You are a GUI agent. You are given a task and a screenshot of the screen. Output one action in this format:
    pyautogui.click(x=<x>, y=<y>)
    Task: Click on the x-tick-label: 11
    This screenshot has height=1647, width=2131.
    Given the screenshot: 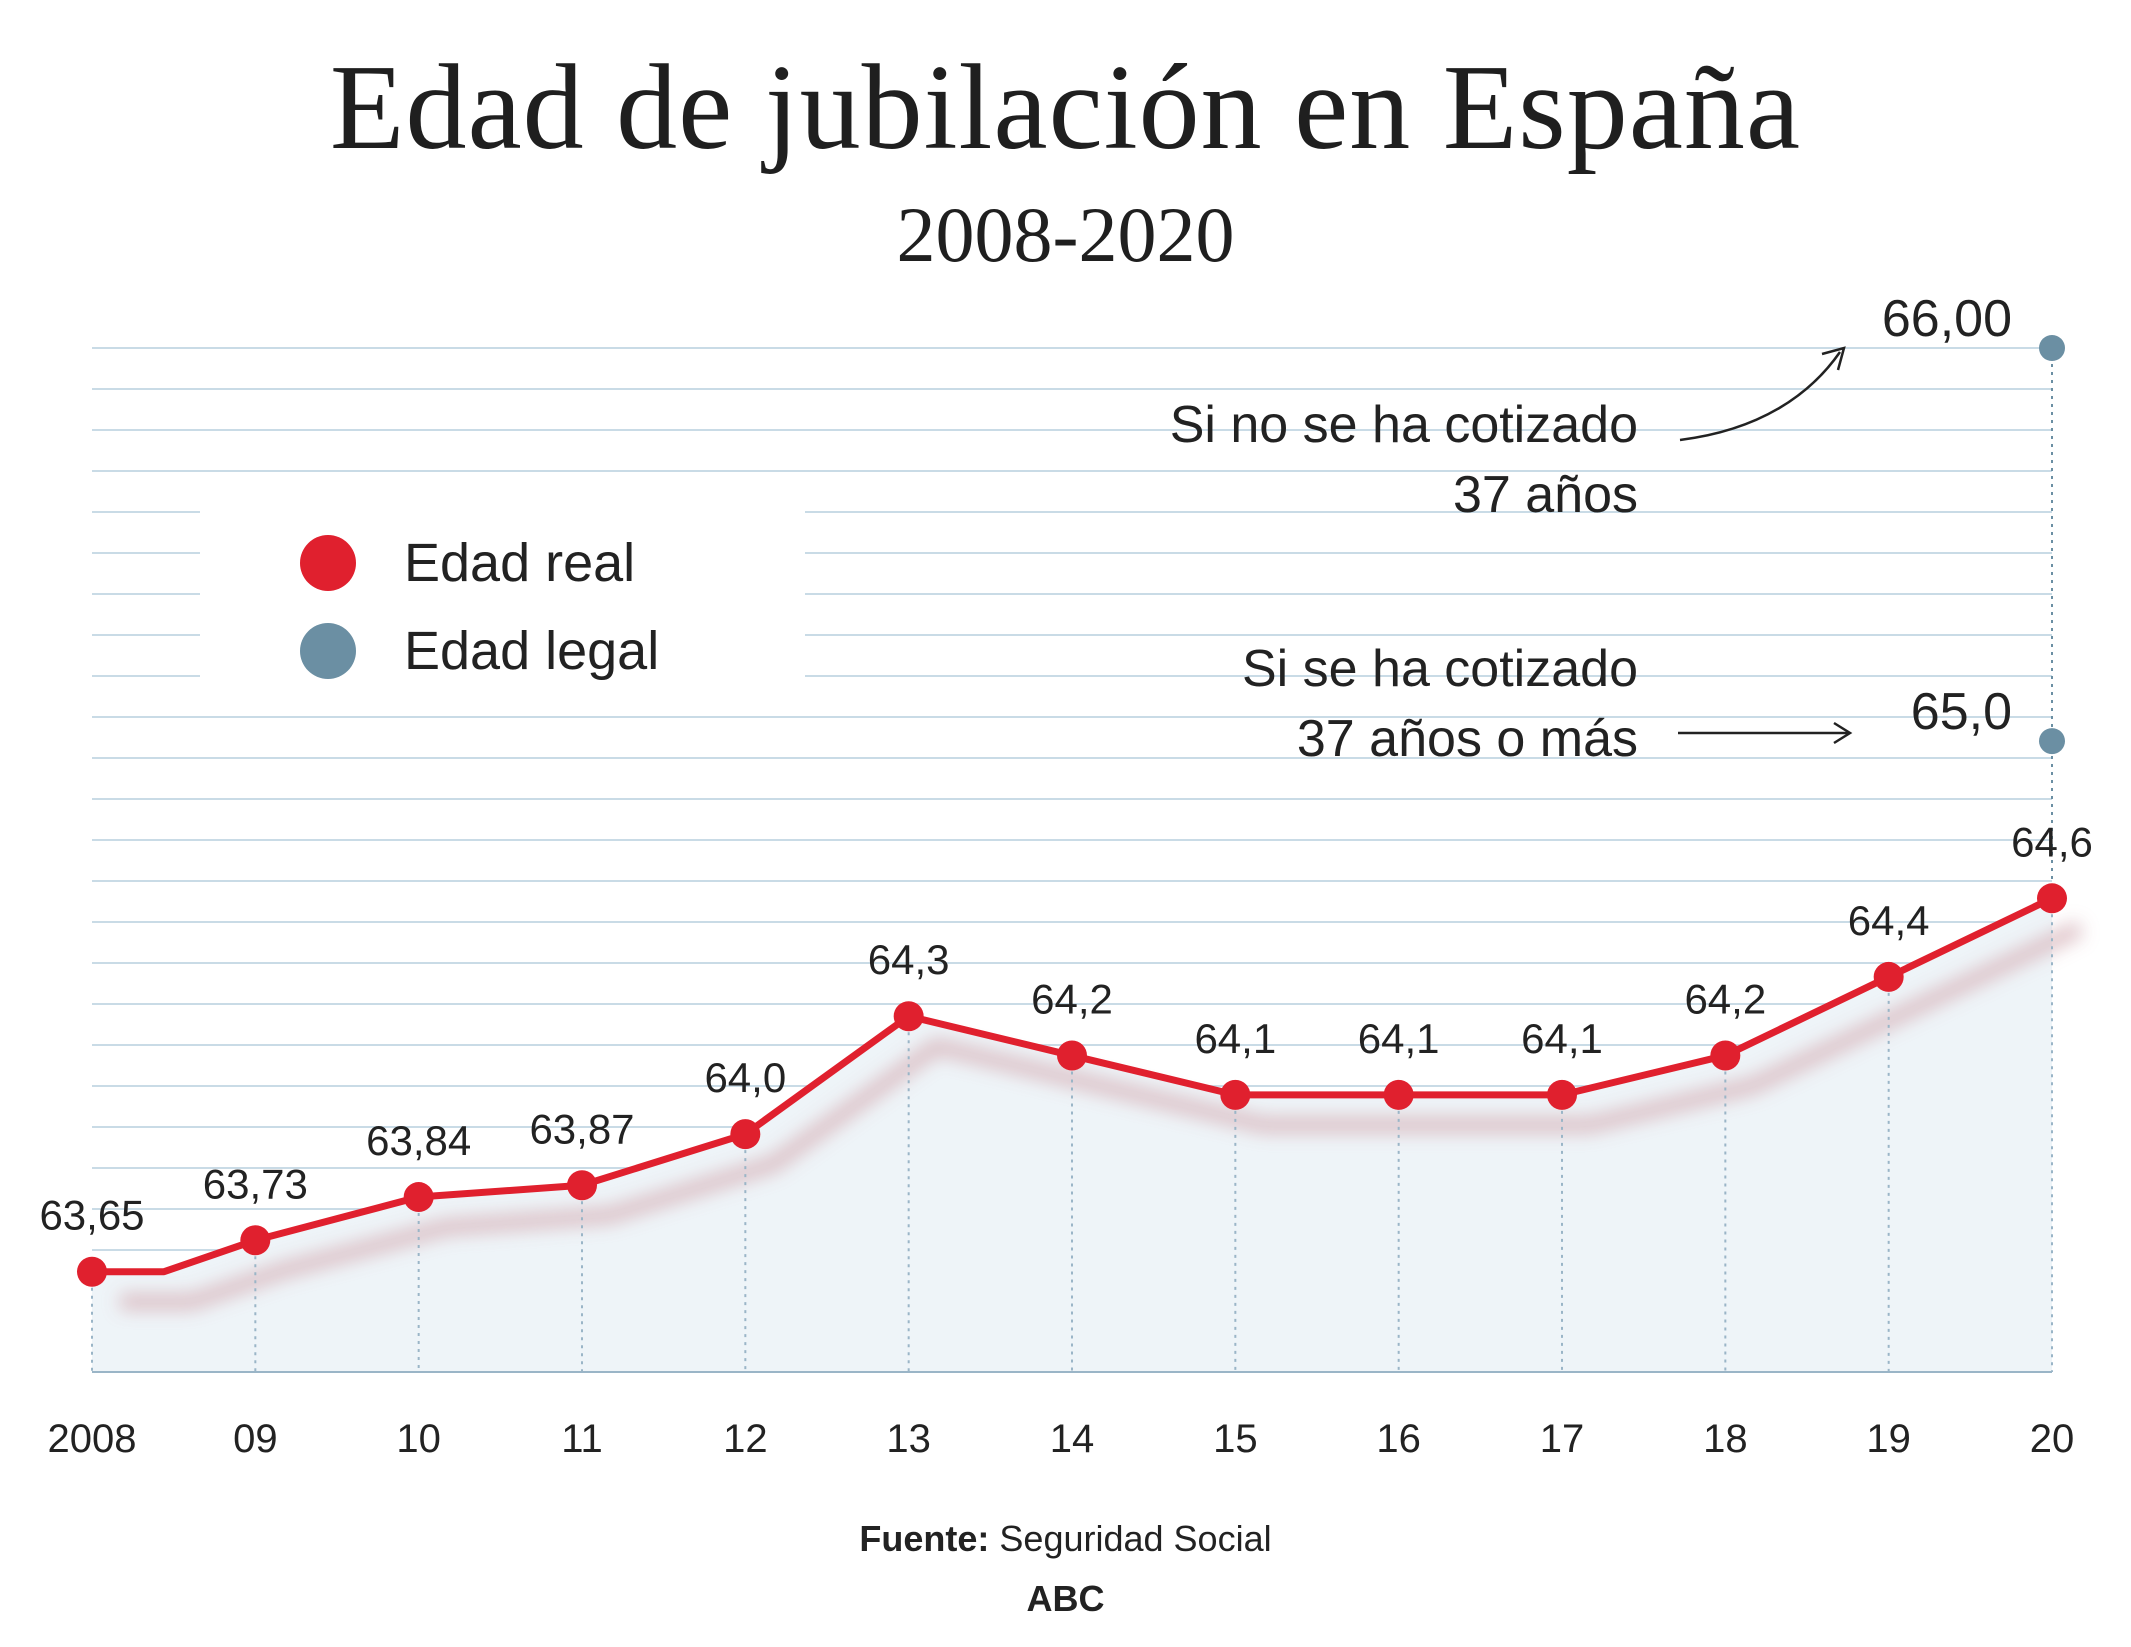 What is the action you would take?
    pyautogui.click(x=582, y=1439)
    